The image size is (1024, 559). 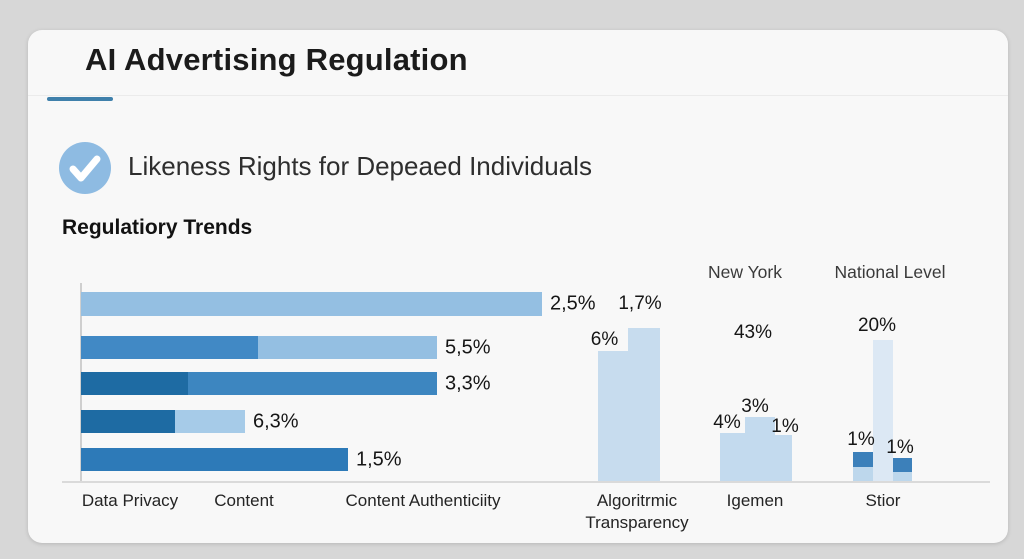 I want to click on section-heading: Regulatiory Trends, so click(x=157, y=227).